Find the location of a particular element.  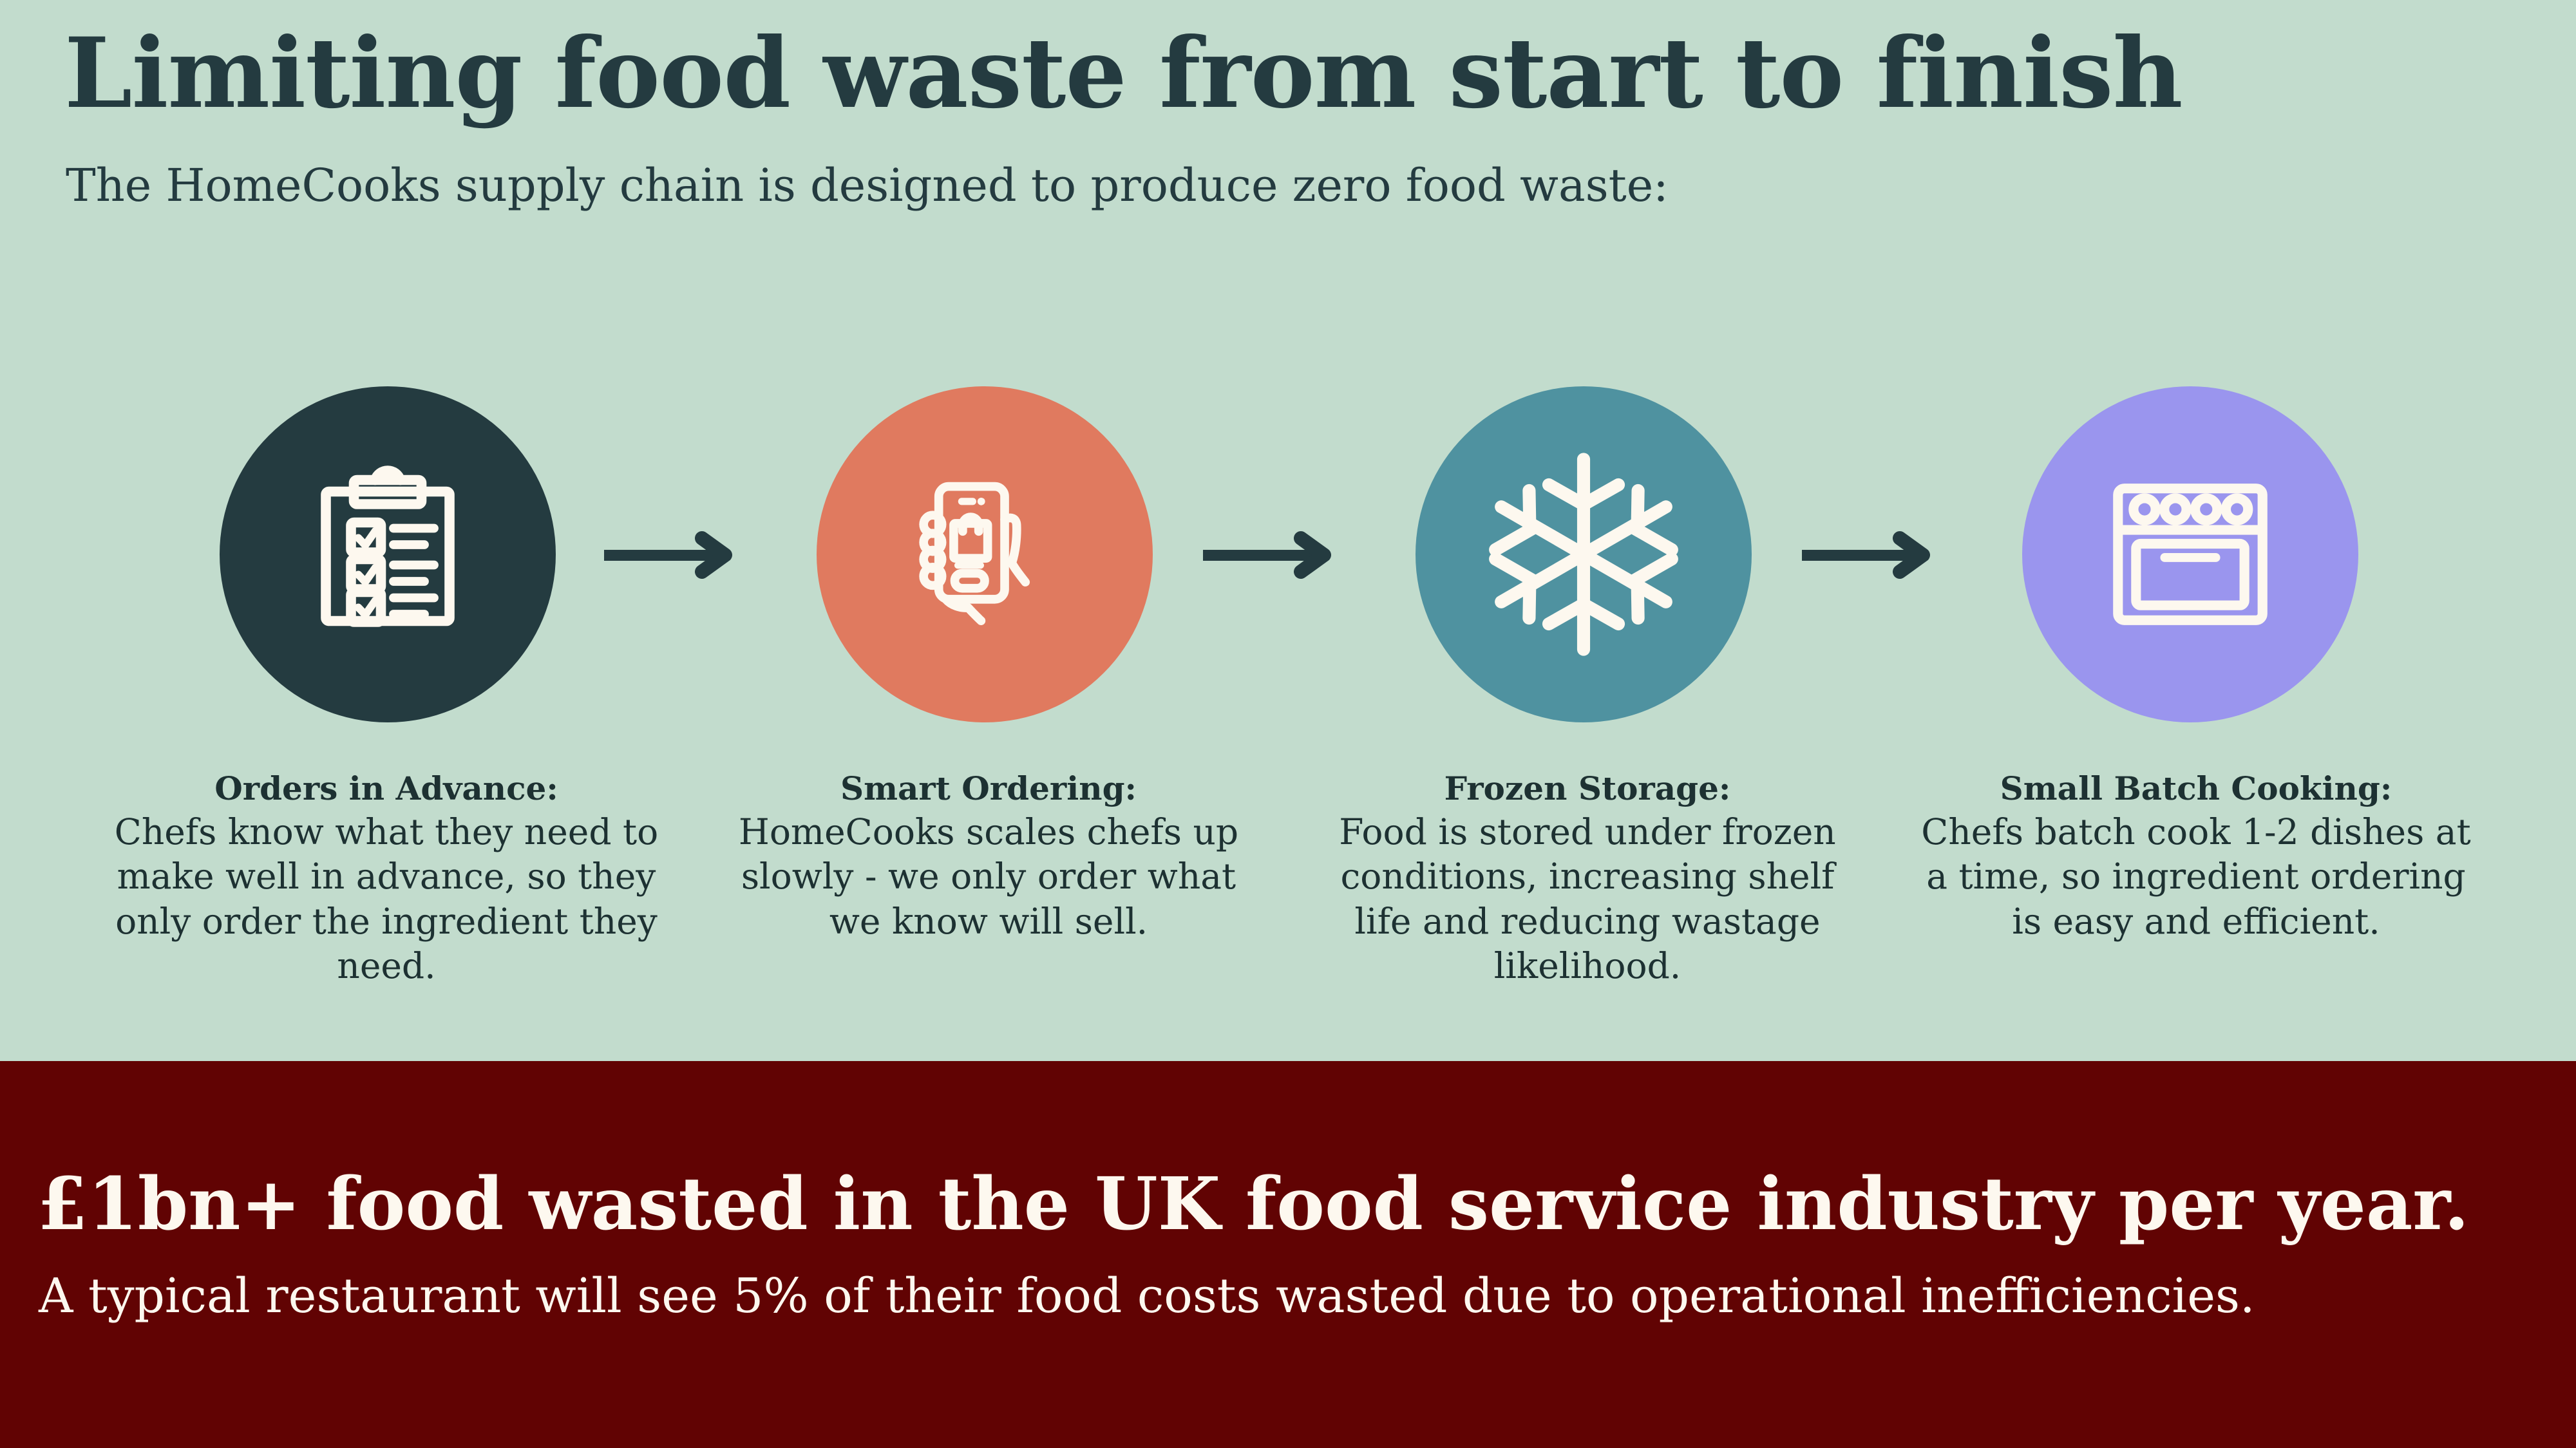

step-circle-smart-ordering is located at coordinates (985, 554).